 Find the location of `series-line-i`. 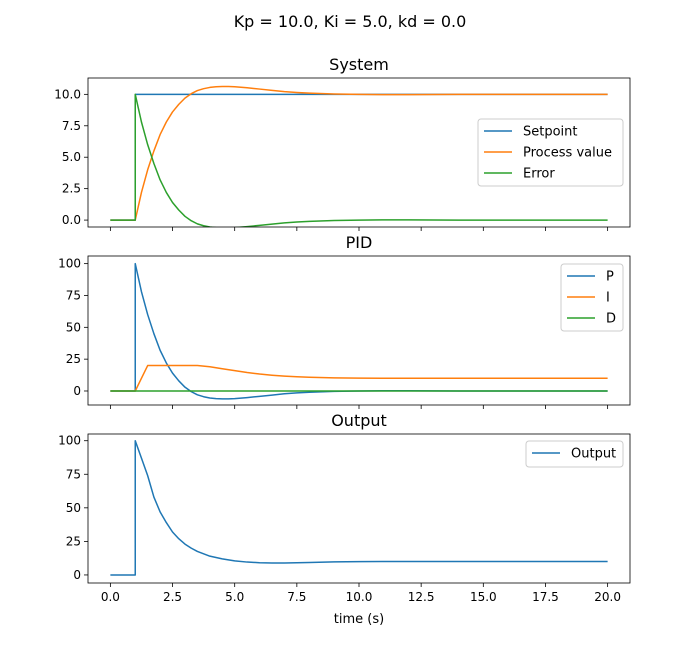

series-line-i is located at coordinates (359, 378).